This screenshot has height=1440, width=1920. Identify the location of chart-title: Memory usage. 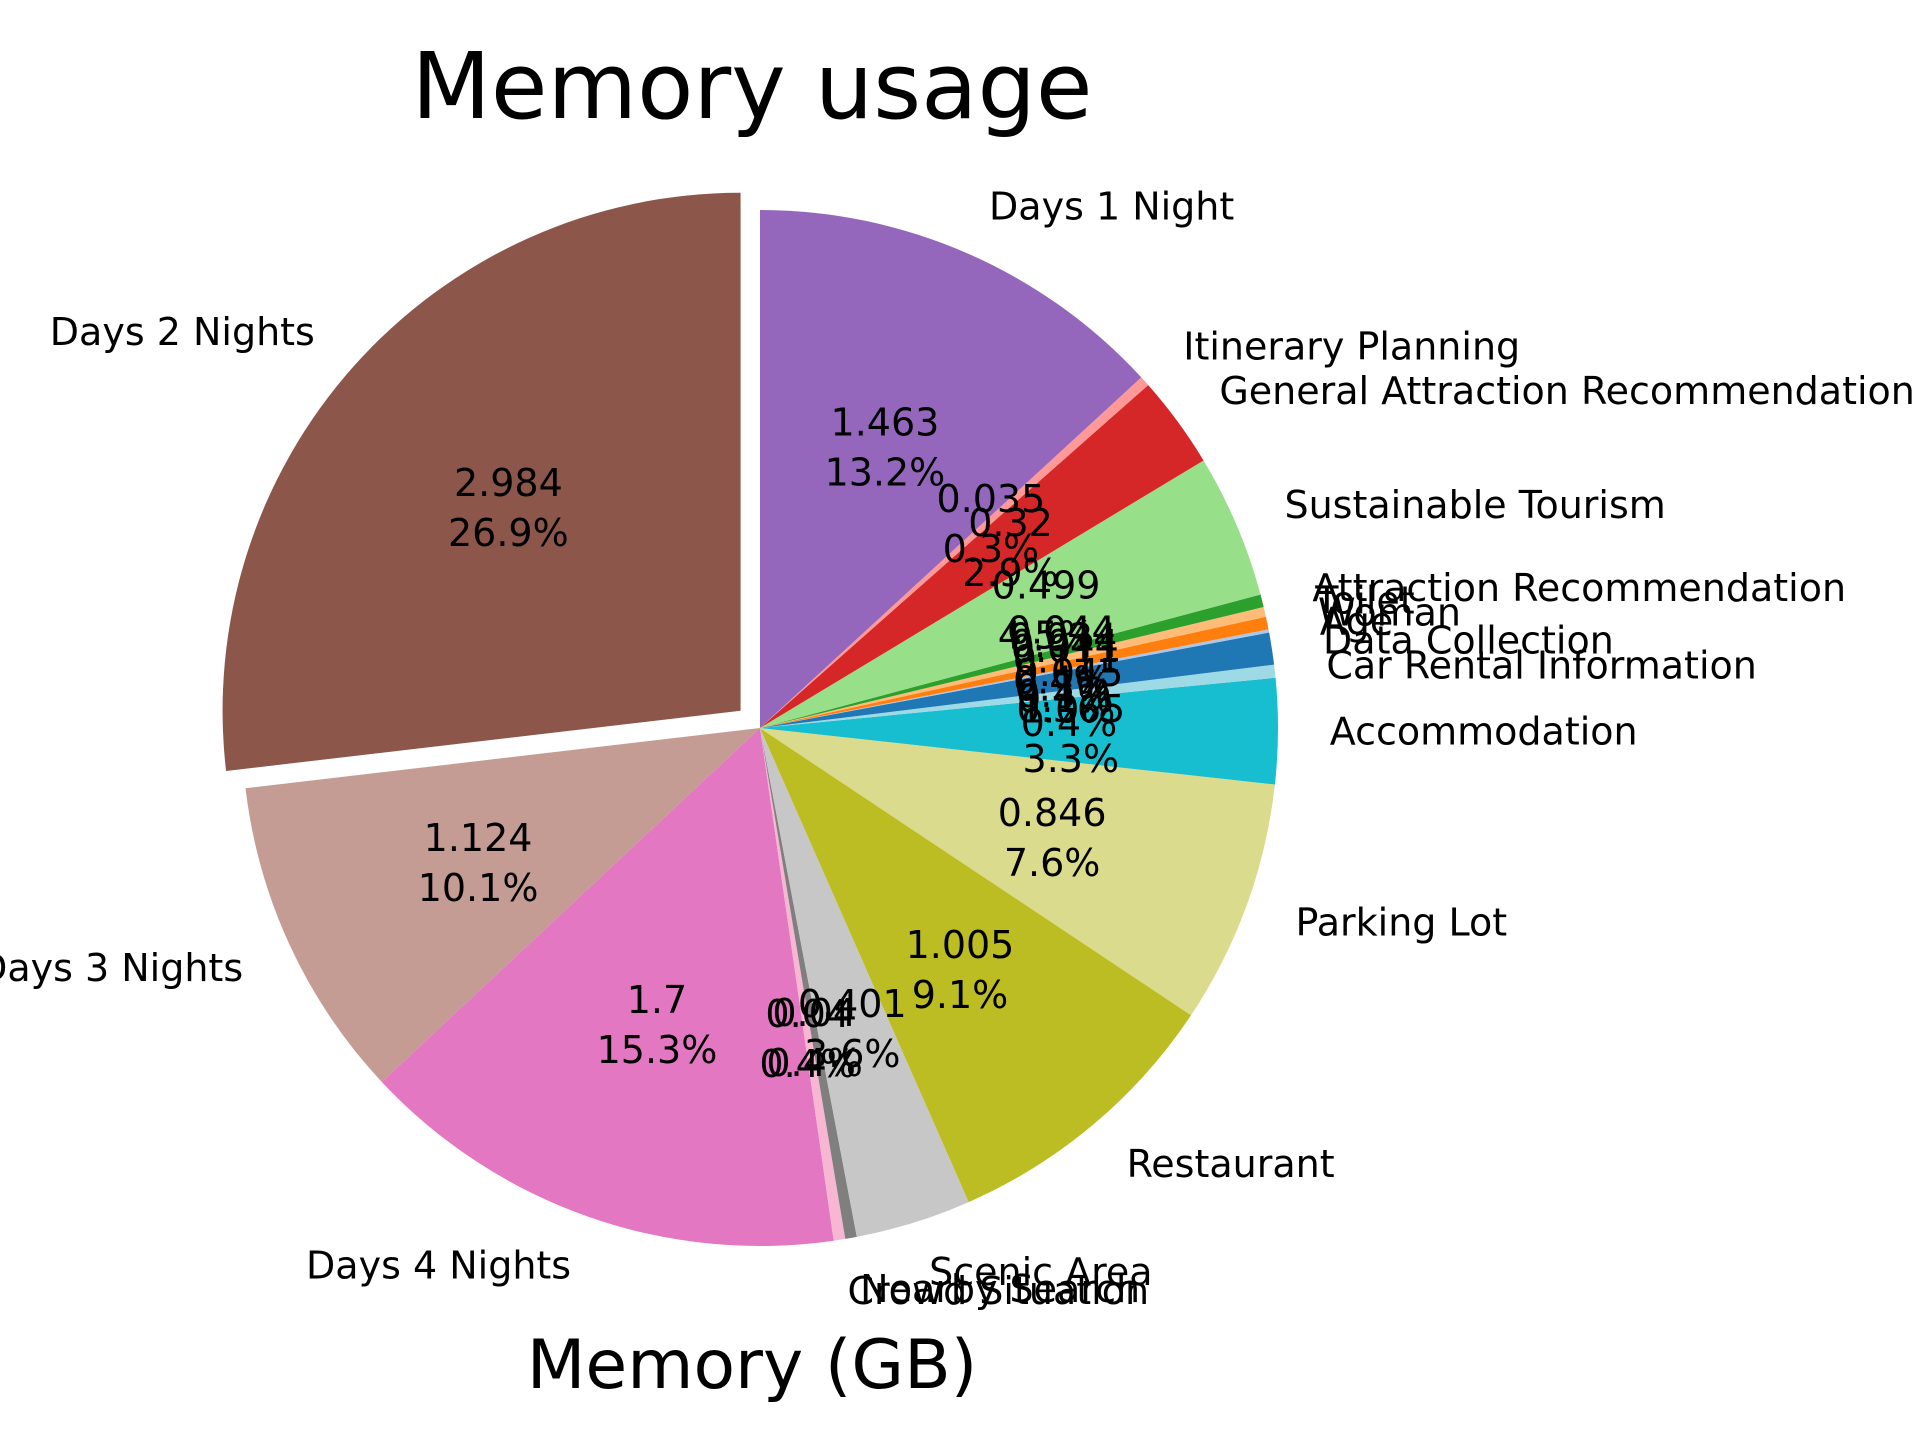
(751, 86).